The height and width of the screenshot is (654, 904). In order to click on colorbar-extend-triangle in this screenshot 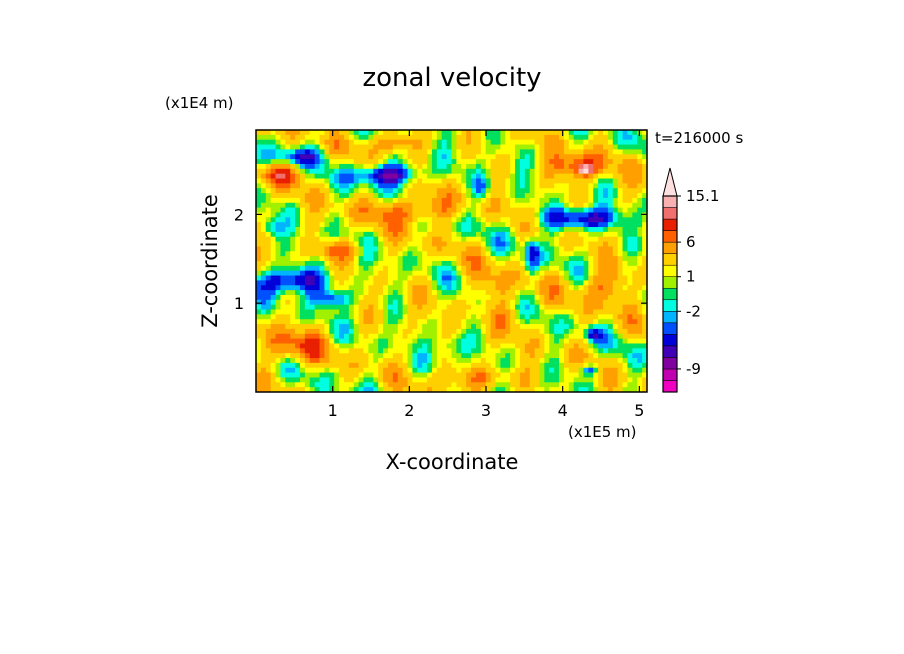, I will do `click(670, 182)`.